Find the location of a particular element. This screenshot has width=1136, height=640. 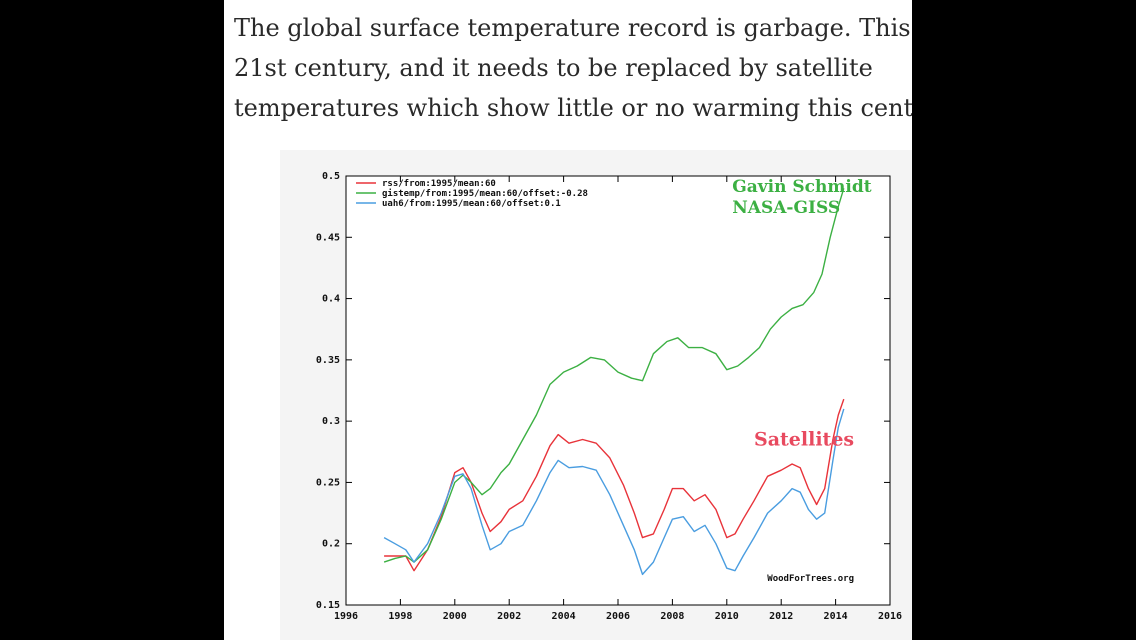

y-tick-label: 0.3 is located at coordinates (331, 421).